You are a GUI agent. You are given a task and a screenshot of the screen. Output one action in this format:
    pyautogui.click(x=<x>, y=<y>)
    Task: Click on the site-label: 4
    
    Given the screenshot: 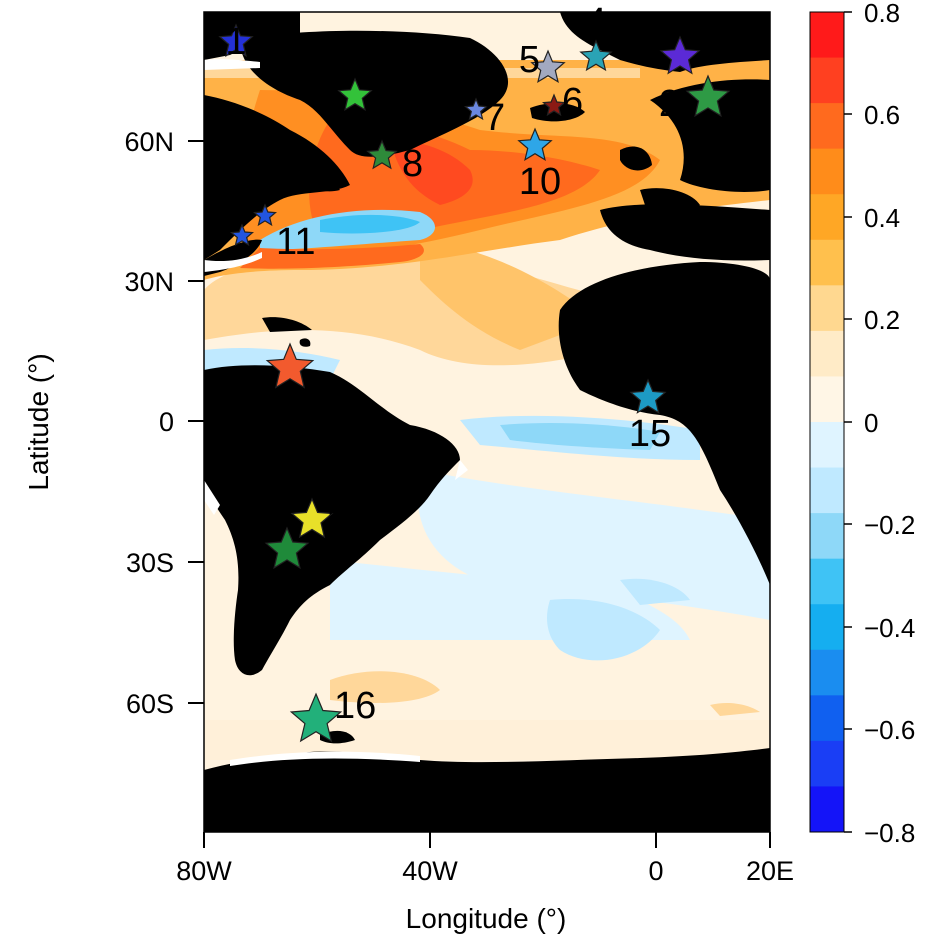 What is the action you would take?
    pyautogui.click(x=595, y=22)
    